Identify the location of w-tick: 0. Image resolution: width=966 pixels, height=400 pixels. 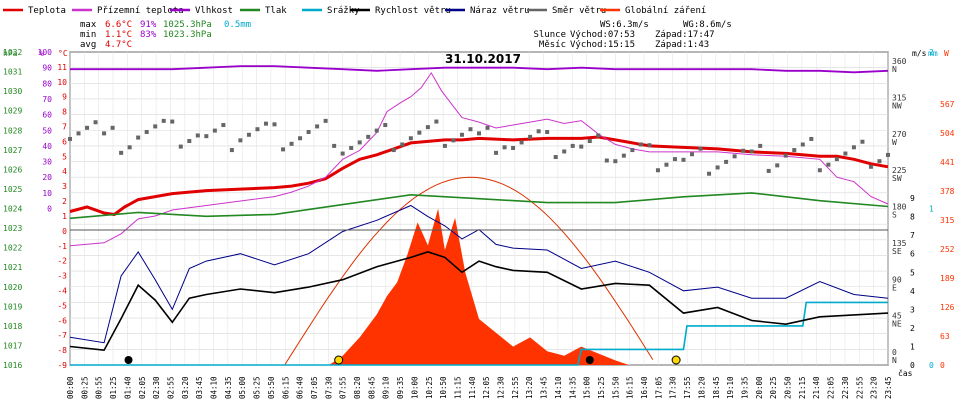
(942, 365).